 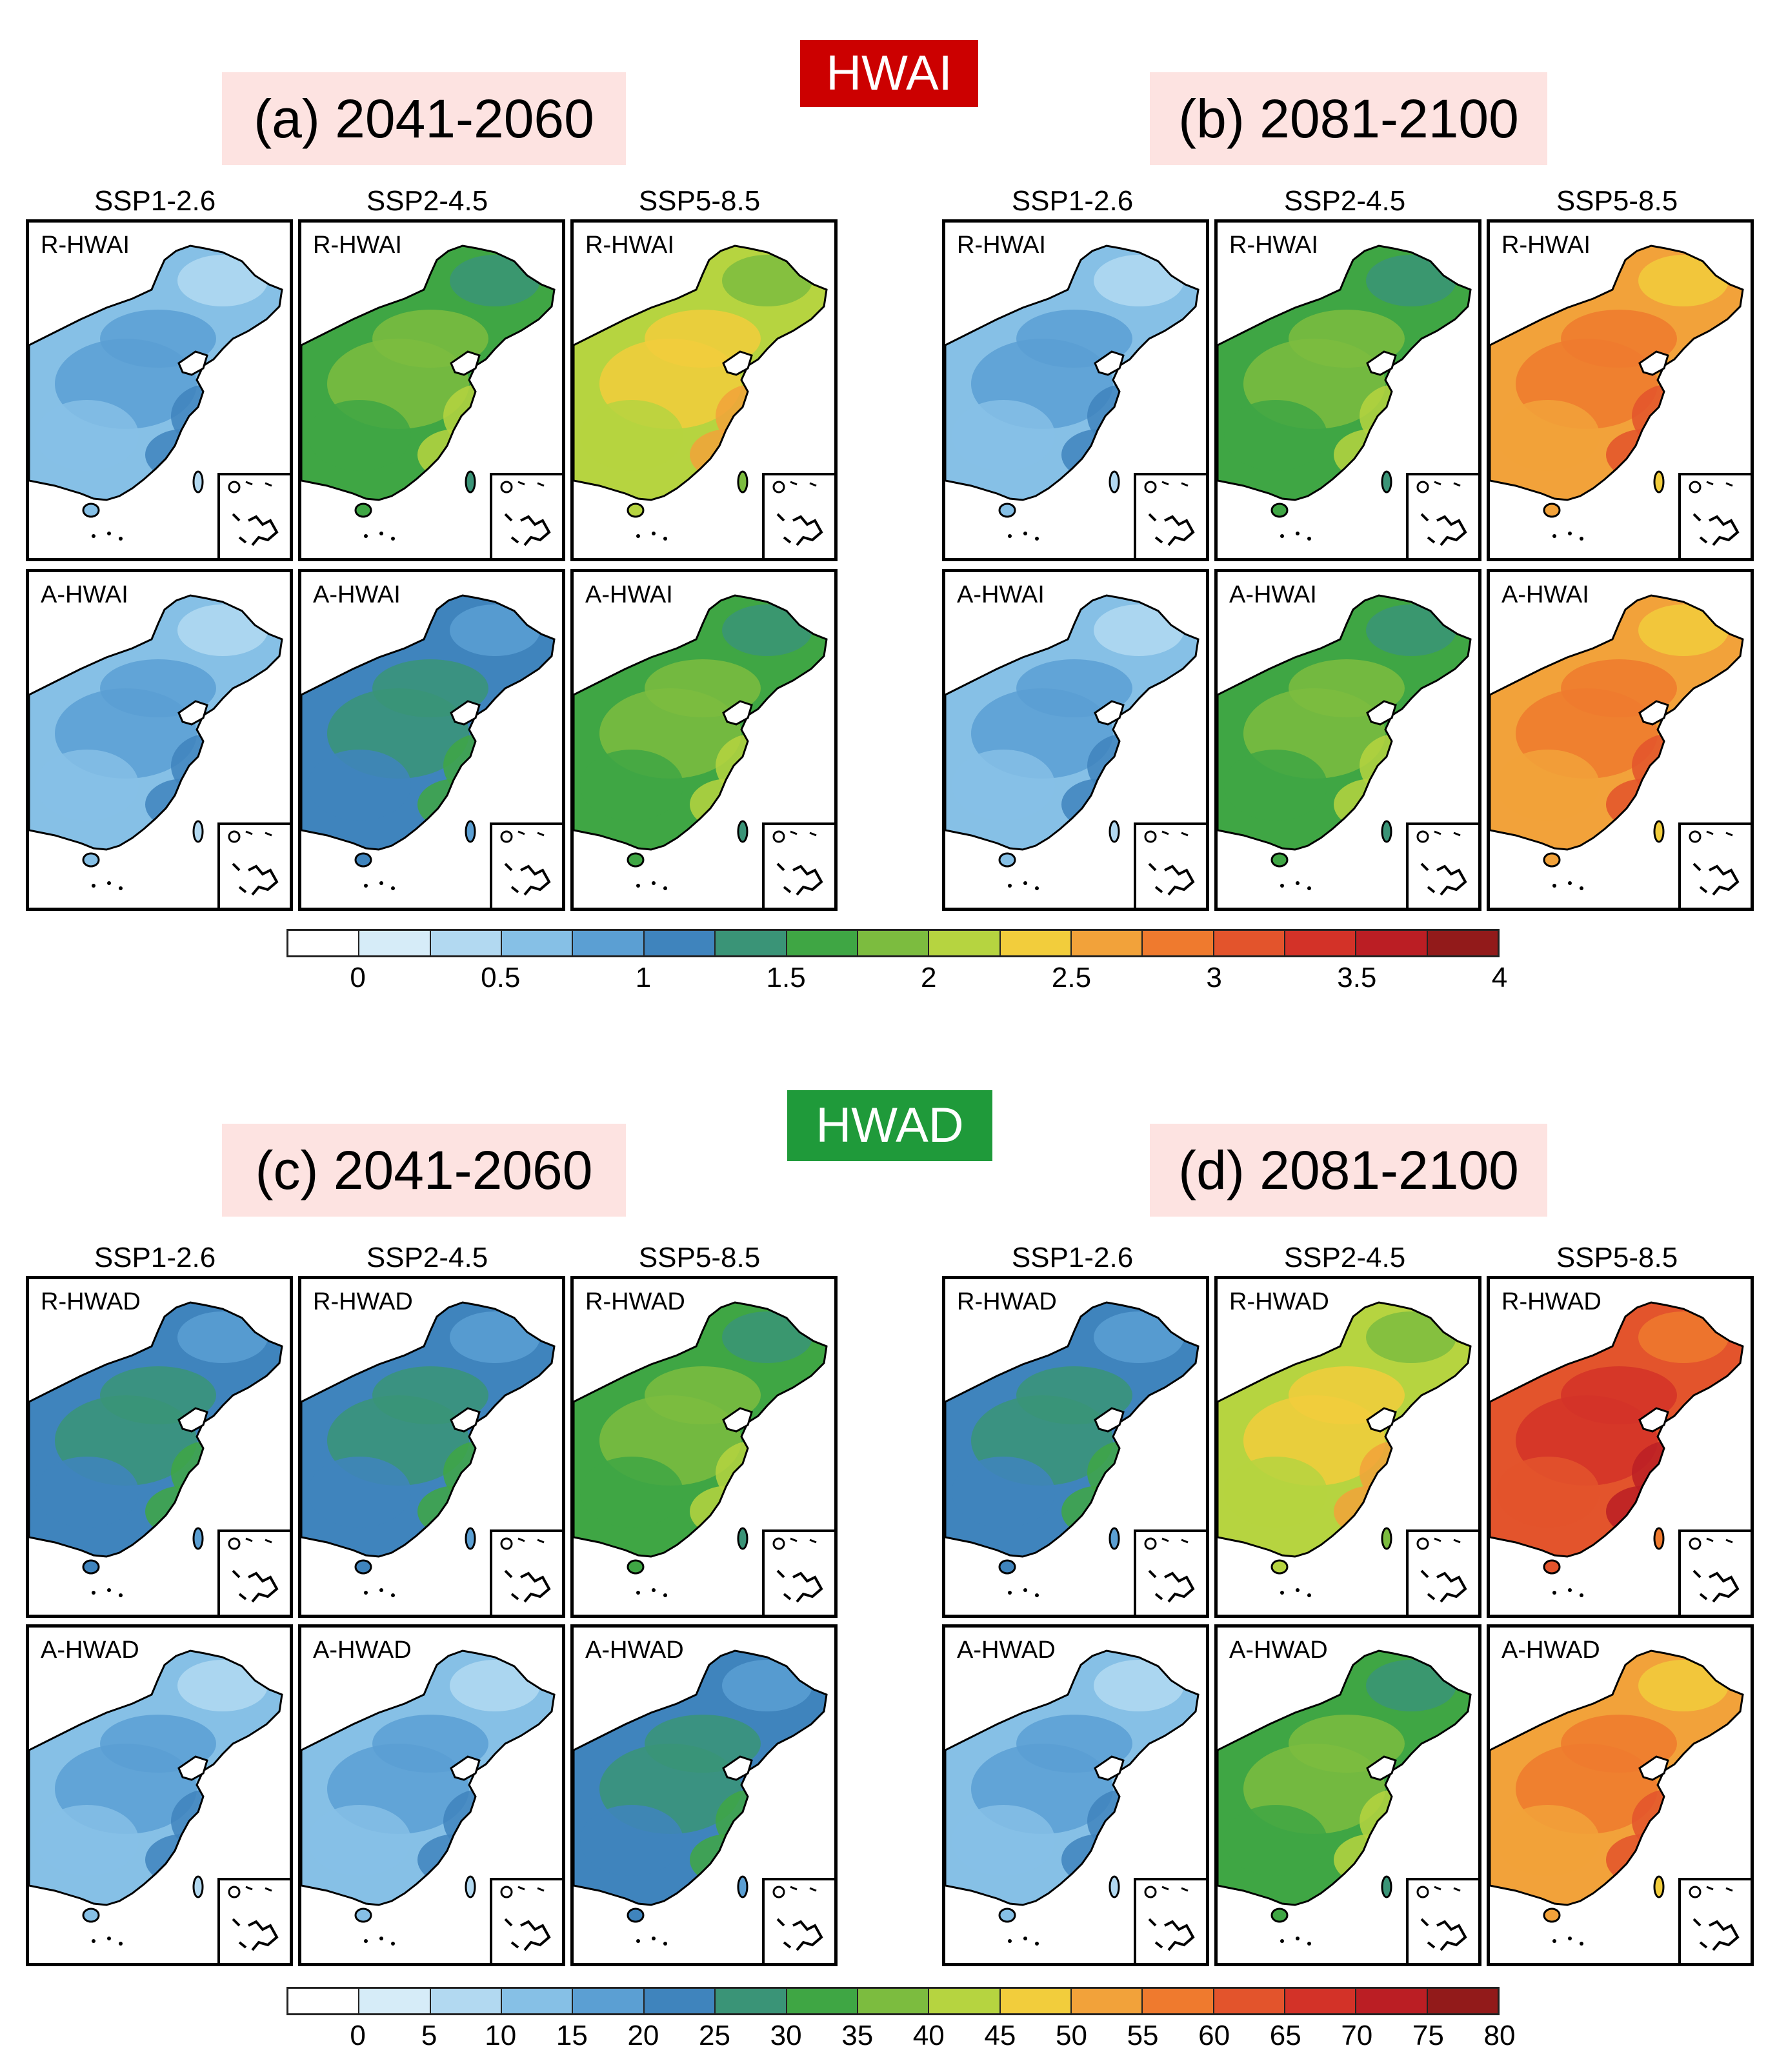 What do you see at coordinates (1357, 2035) in the screenshot?
I see `colorbar-tick-label: 70` at bounding box center [1357, 2035].